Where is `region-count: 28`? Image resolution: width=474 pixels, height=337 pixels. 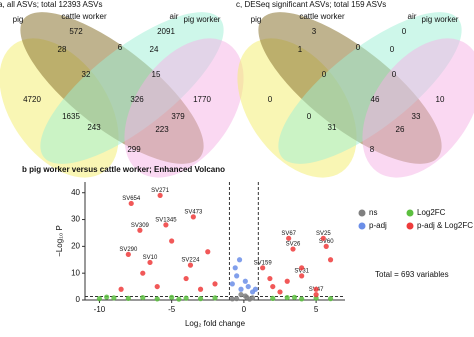 region-count: 28 is located at coordinates (62, 49).